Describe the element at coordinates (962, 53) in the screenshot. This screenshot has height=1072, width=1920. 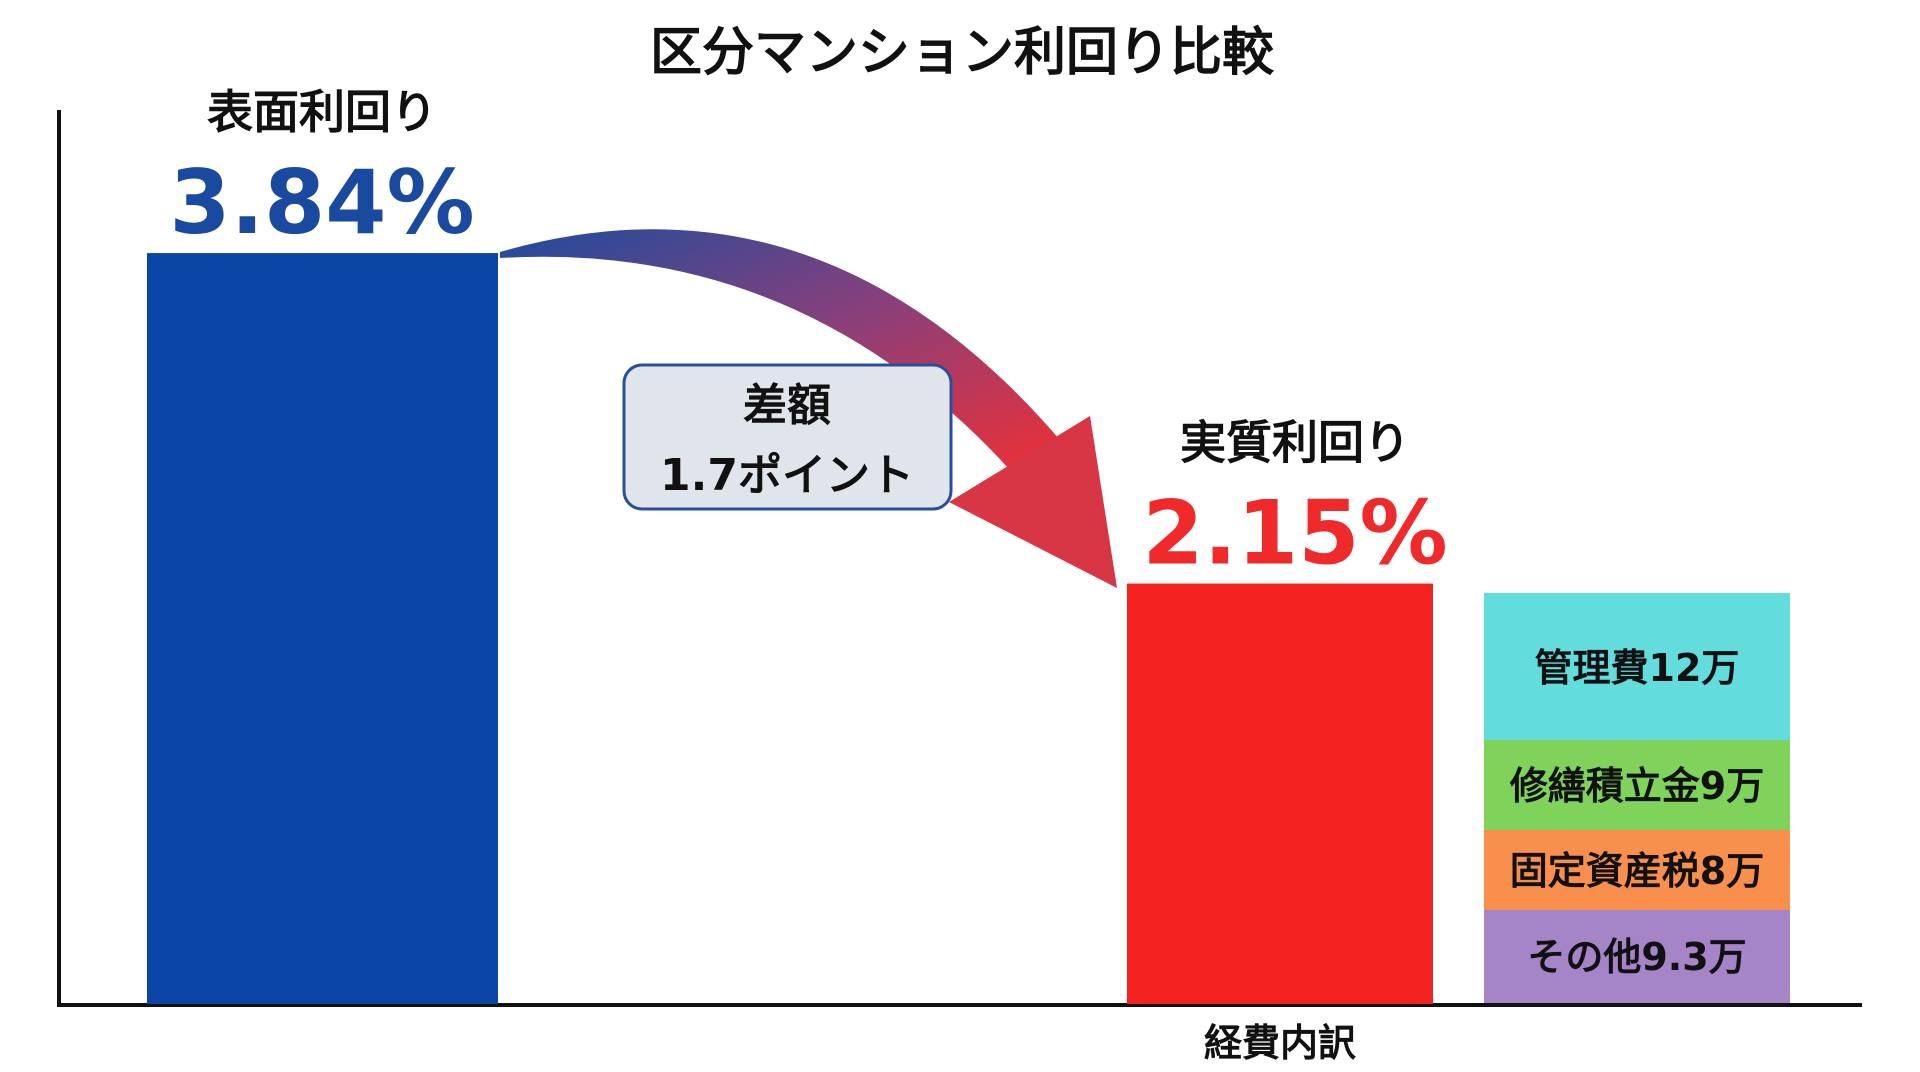
I see `chart-title: 区分マンション利回り比較` at that location.